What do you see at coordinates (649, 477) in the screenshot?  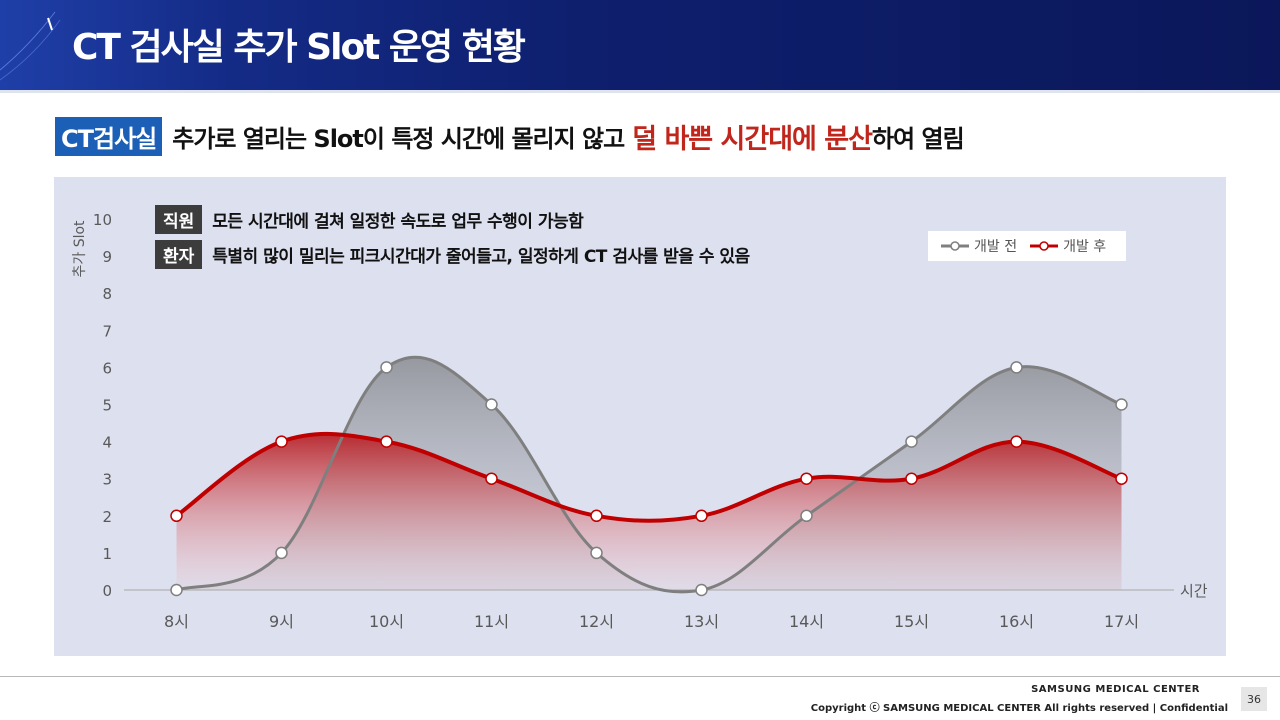 I see `series-line-after` at bounding box center [649, 477].